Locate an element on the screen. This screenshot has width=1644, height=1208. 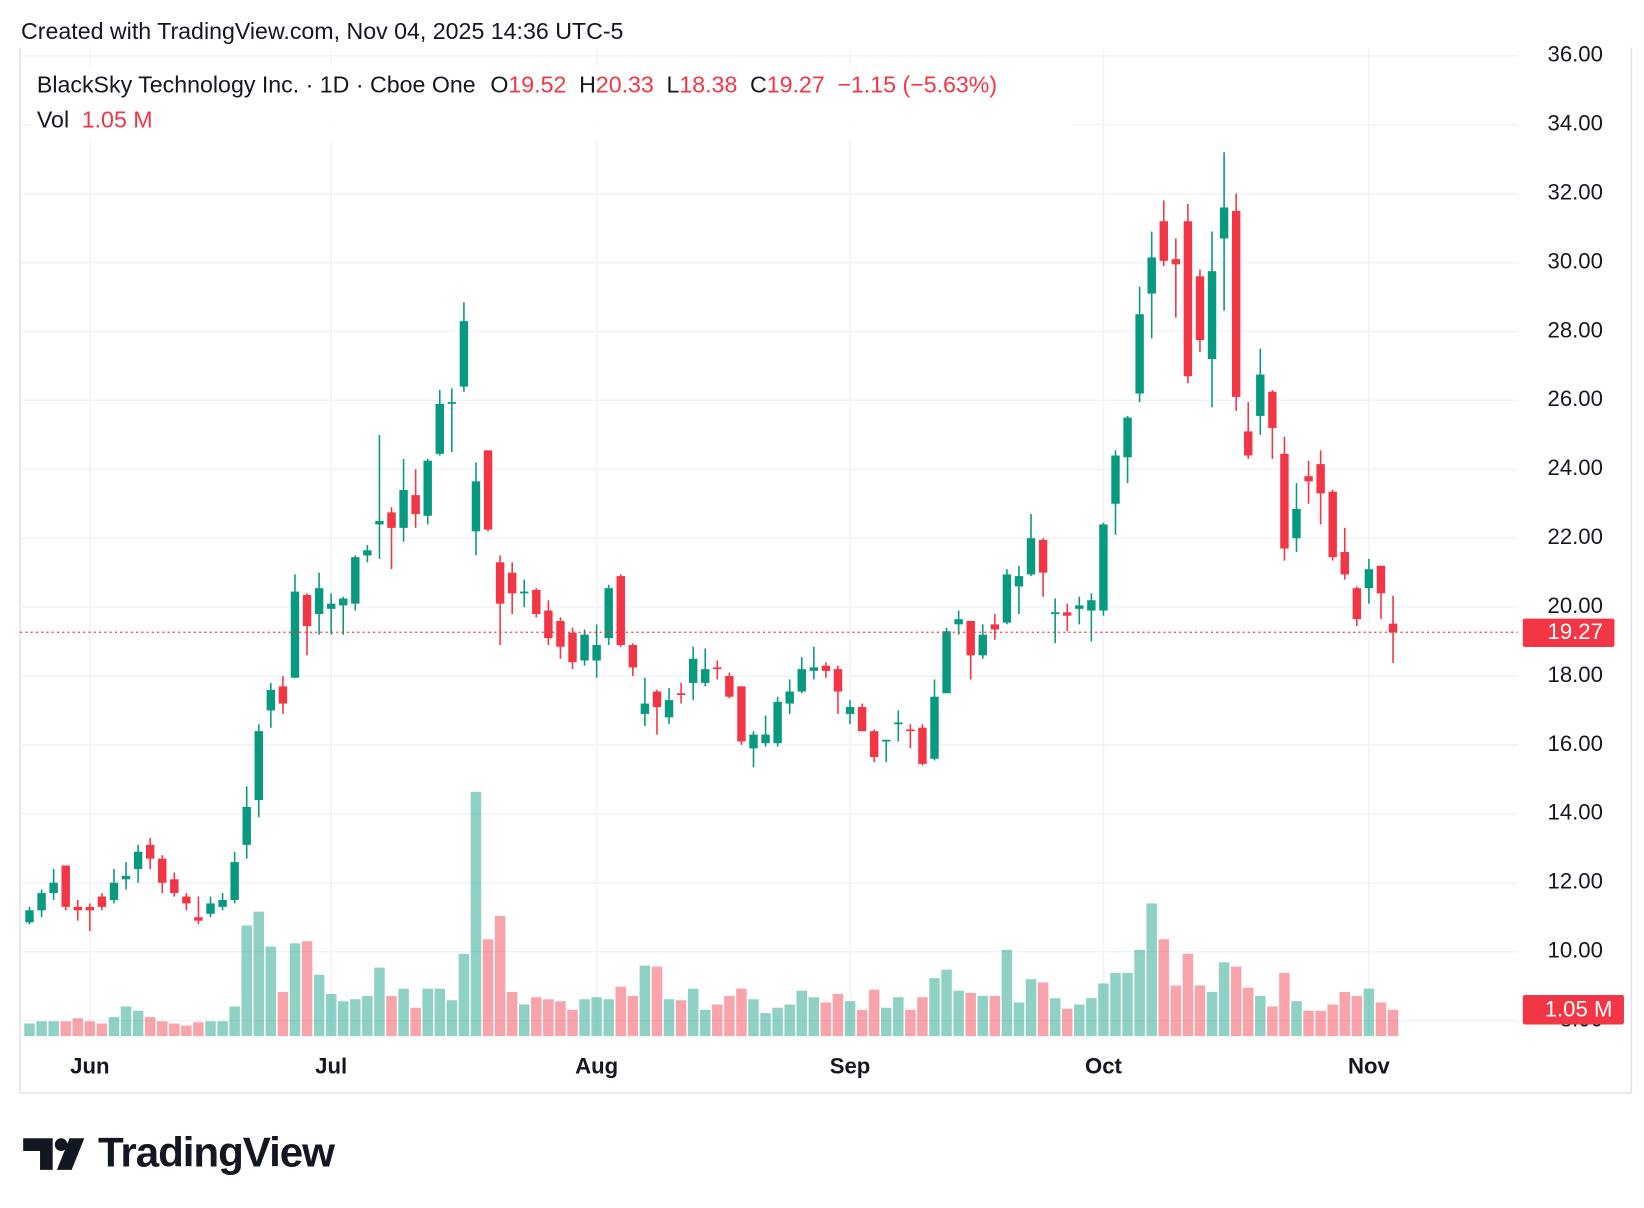
legend-bg is located at coordinates (551, 102).